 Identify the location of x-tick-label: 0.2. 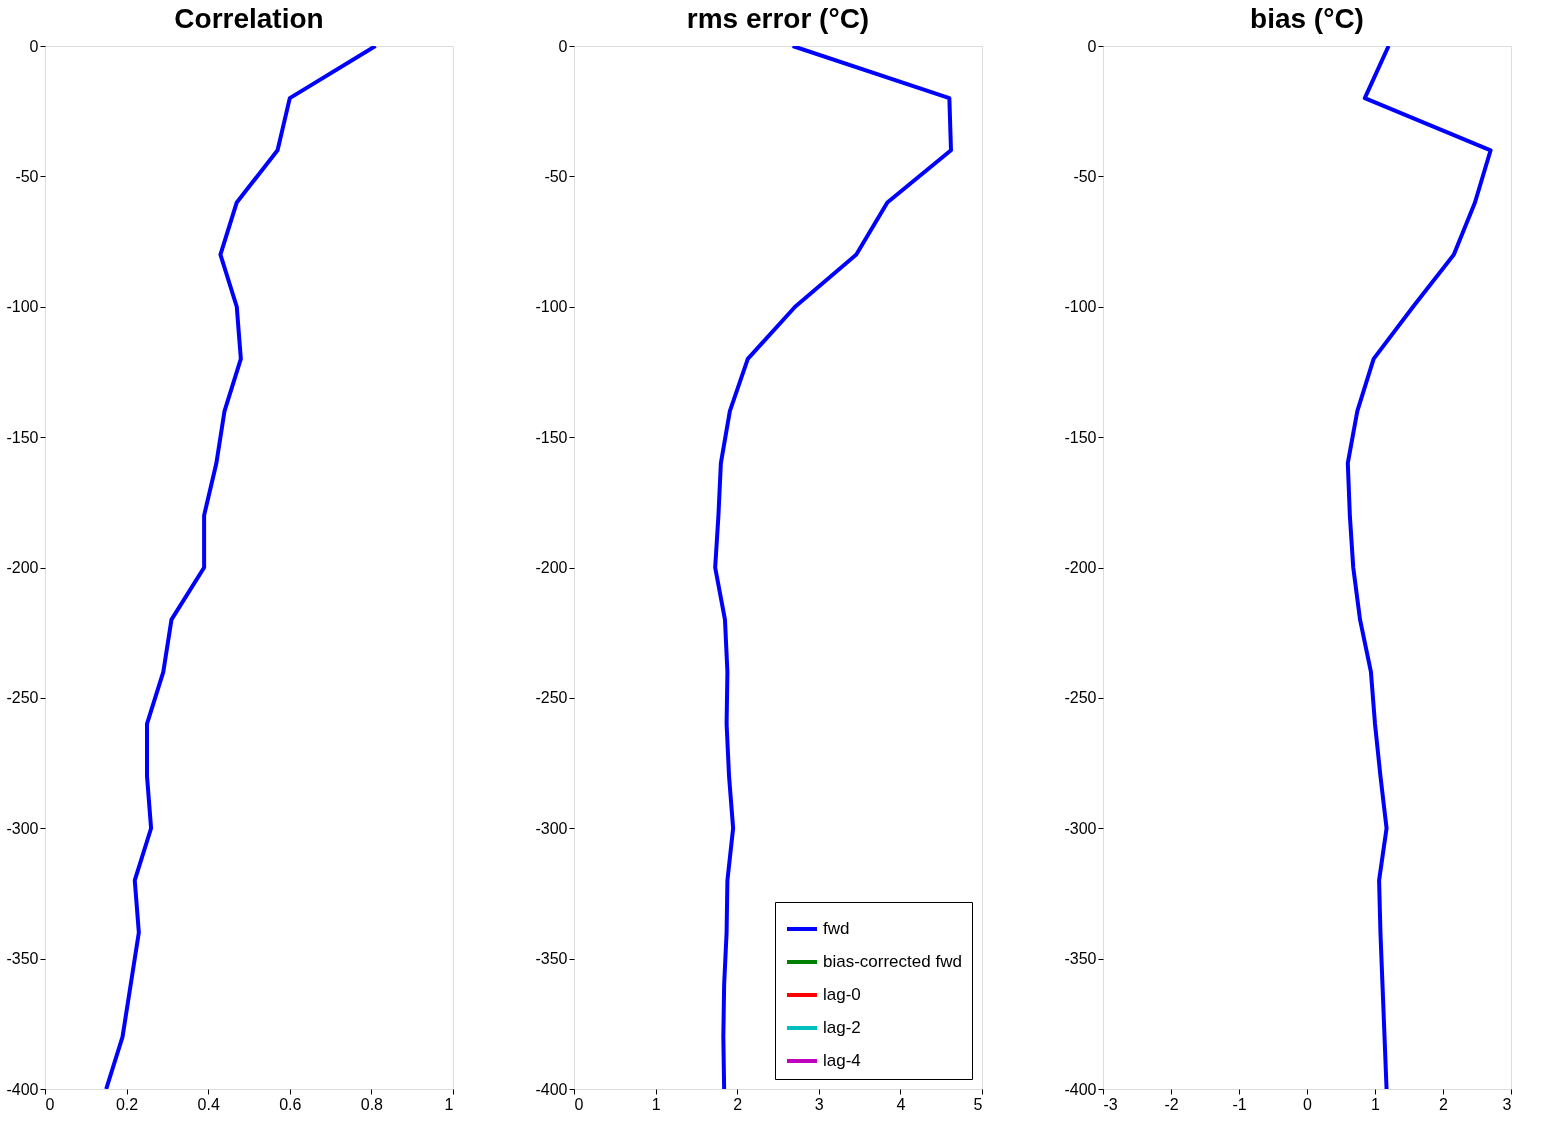
(127, 1104).